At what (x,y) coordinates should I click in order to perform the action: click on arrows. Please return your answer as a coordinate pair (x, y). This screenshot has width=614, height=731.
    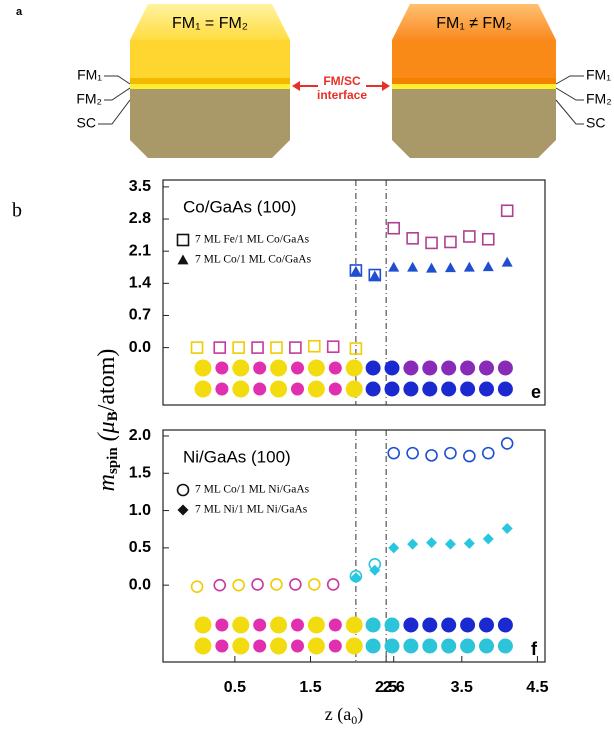
    Looking at the image, I should click on (341, 86).